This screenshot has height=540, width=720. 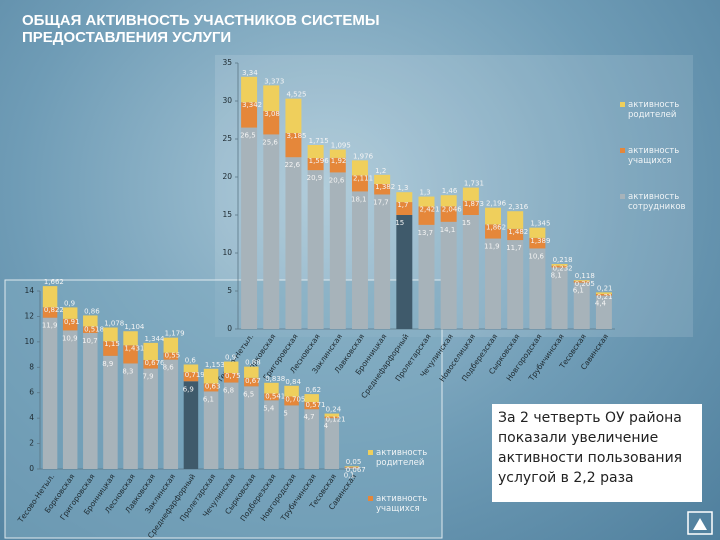 I want to click on data-label: 1,15, so click(x=112, y=344).